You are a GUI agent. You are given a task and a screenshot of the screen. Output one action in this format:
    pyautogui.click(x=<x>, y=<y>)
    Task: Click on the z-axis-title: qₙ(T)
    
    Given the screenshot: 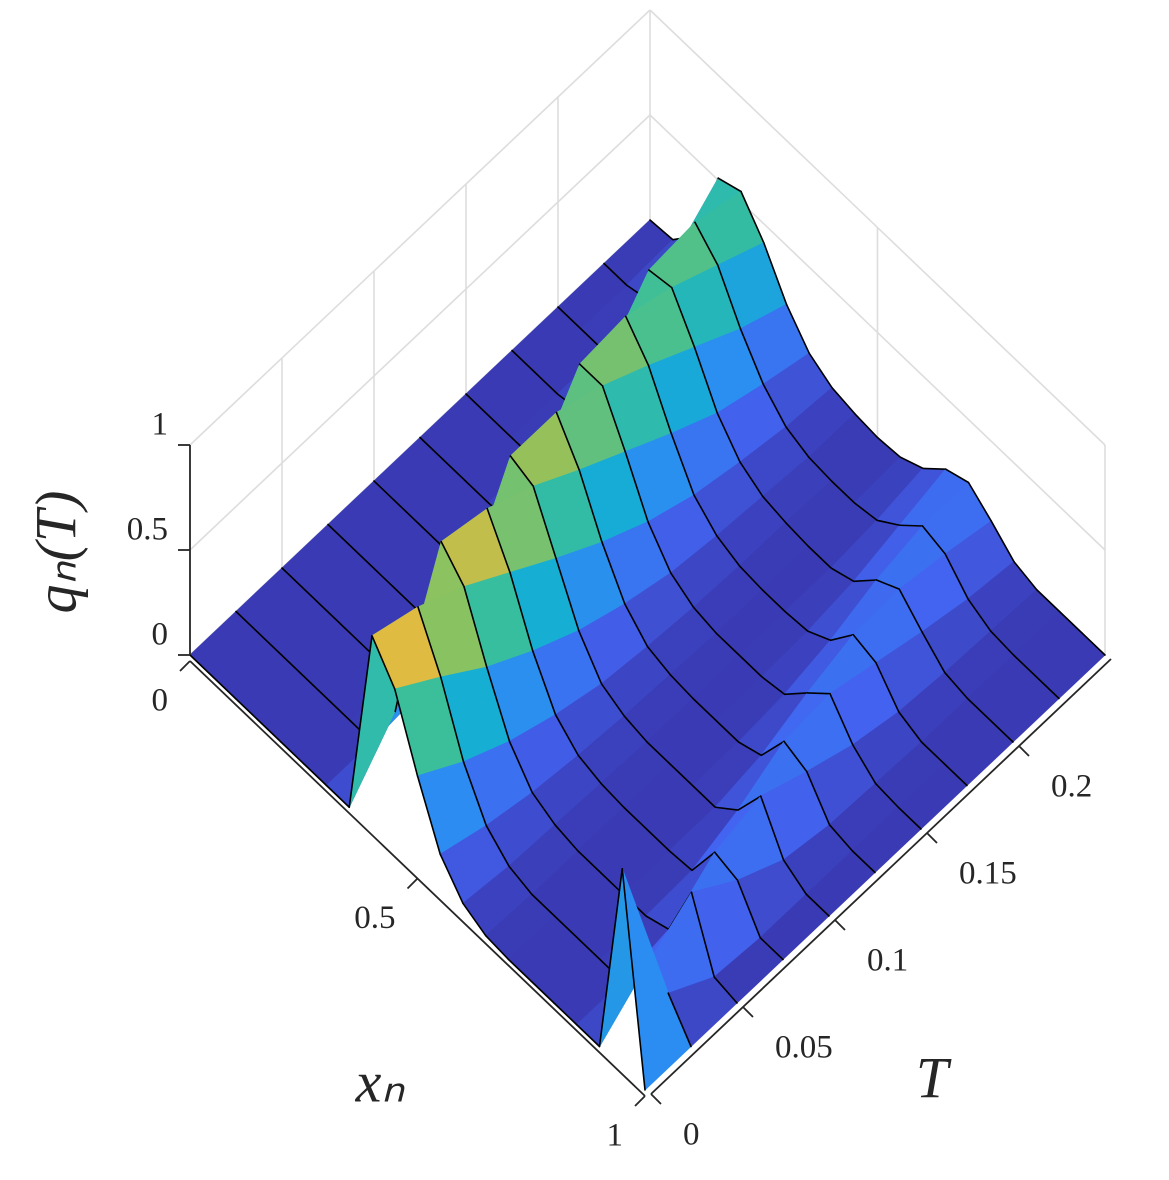 What is the action you would take?
    pyautogui.click(x=55, y=552)
    